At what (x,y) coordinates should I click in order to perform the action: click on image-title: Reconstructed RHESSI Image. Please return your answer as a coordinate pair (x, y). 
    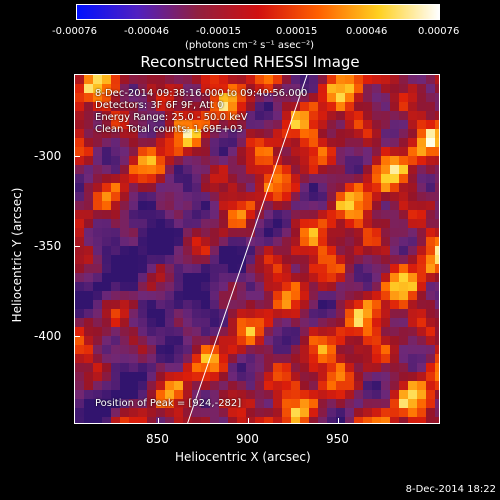
    Looking at the image, I should click on (250, 62).